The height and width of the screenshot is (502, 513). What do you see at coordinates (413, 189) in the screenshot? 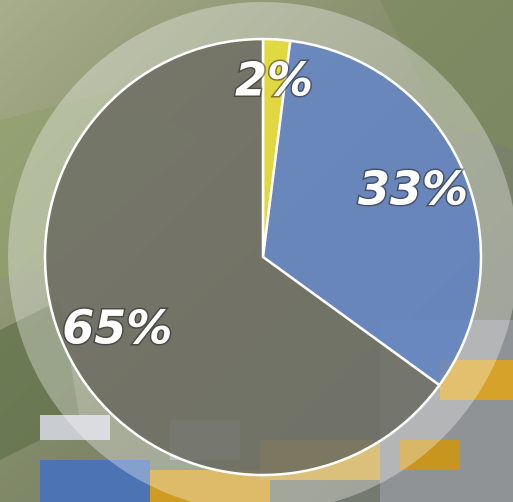
I see `slice-label: 33%` at bounding box center [413, 189].